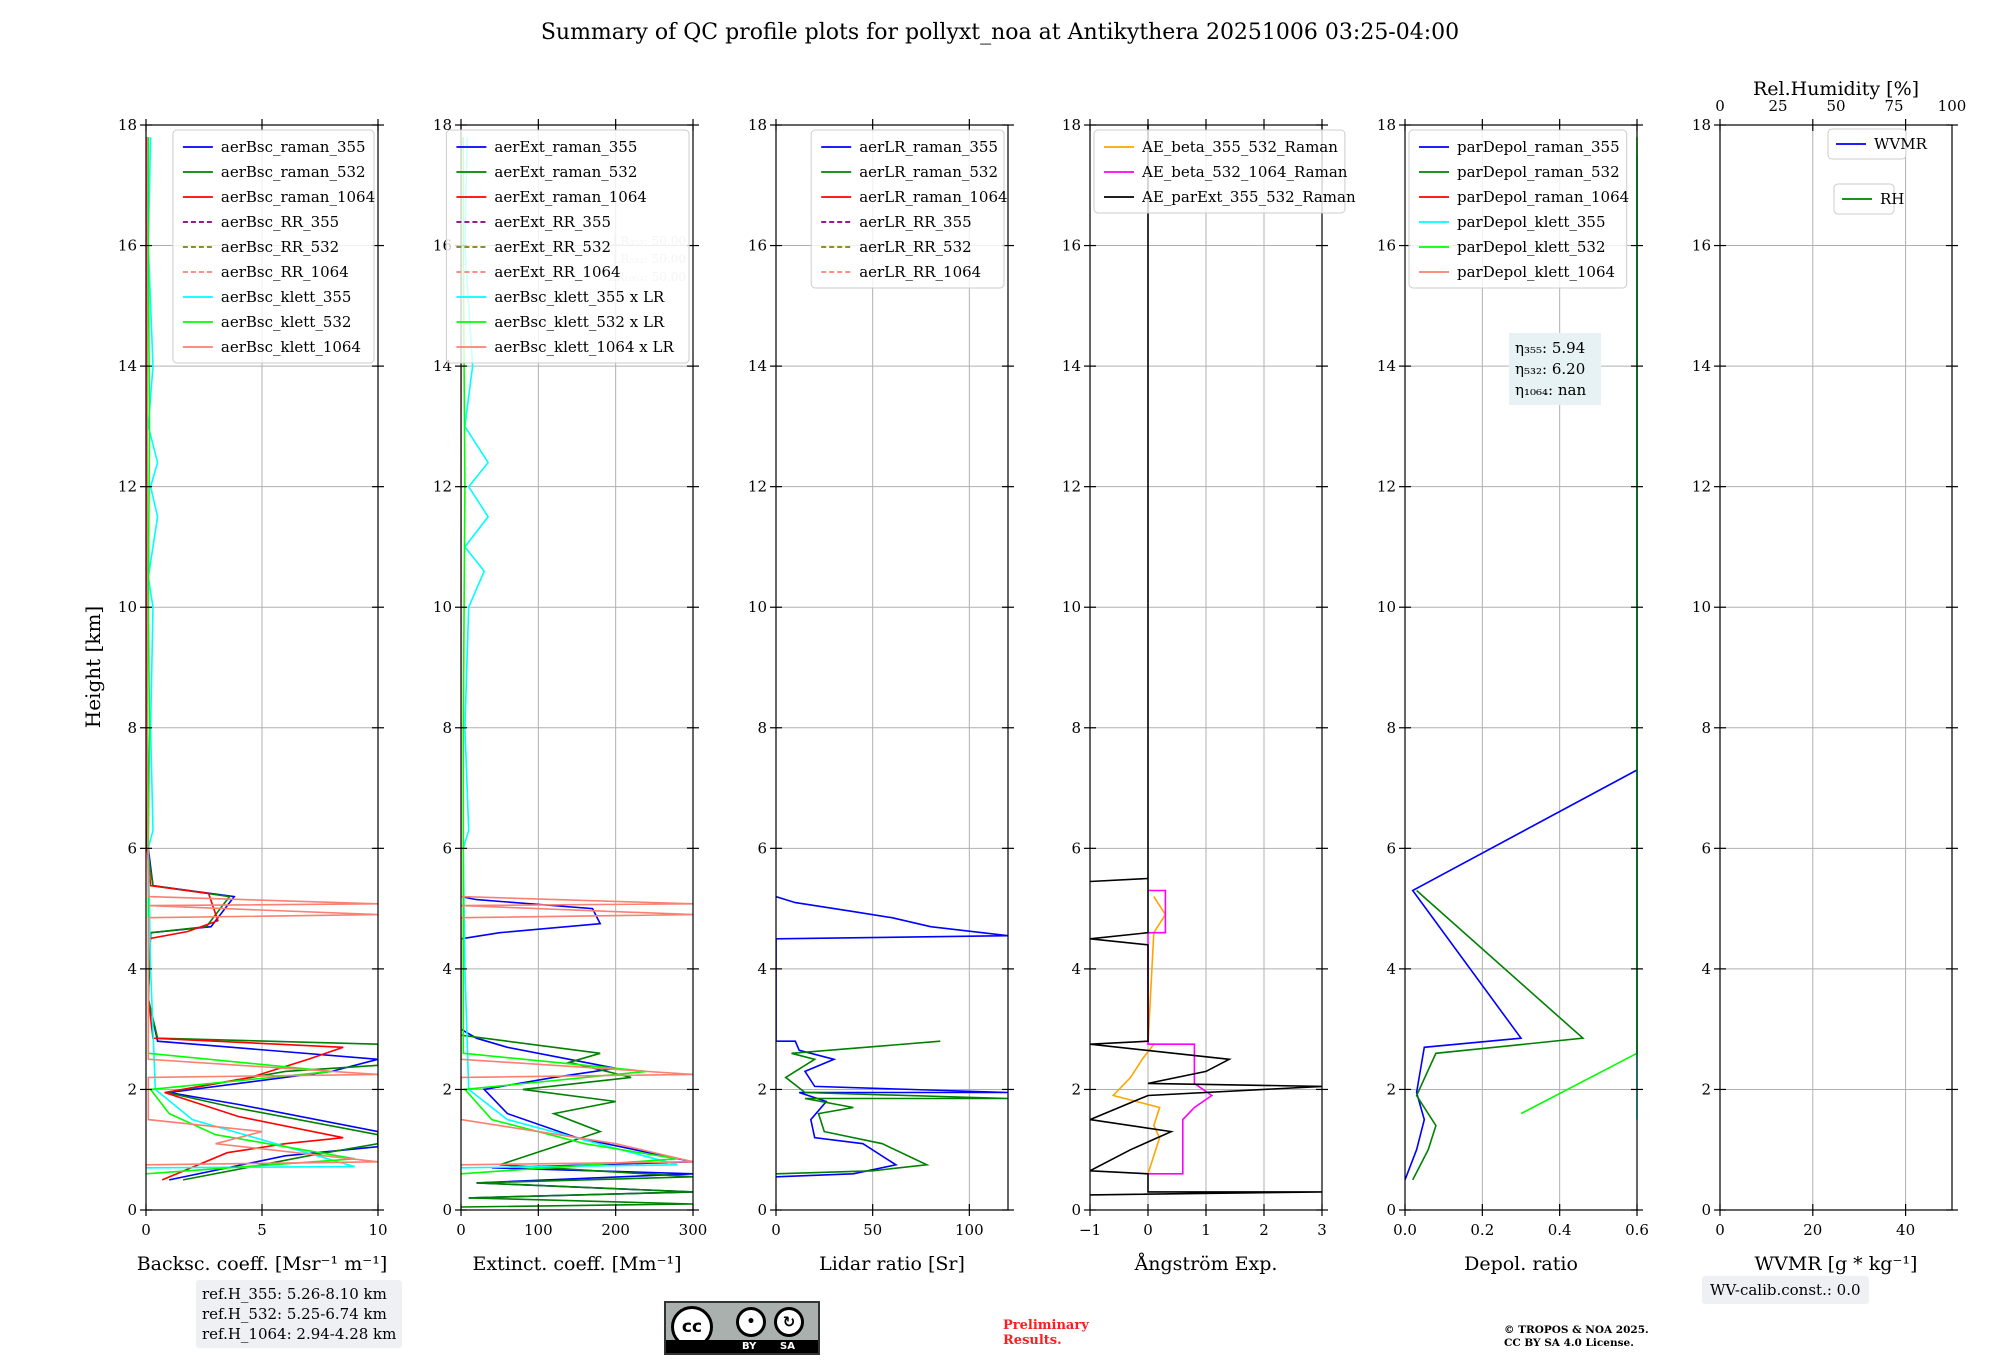 The height and width of the screenshot is (1360, 2000). Describe the element at coordinates (579, 322) in the screenshot. I see `legend-label: aerBsc_klett_532 x LR` at that location.